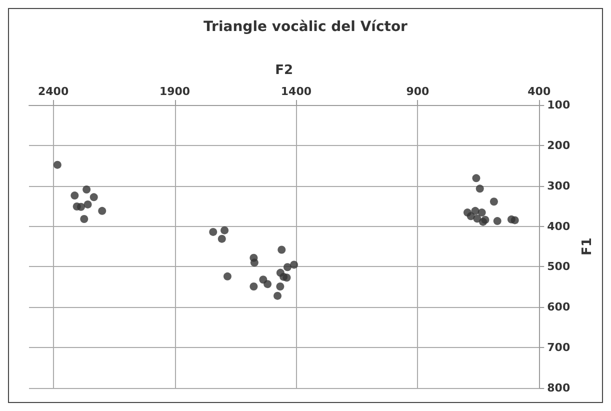  What do you see at coordinates (558, 105) in the screenshot?
I see `y-tick-label: 100` at bounding box center [558, 105].